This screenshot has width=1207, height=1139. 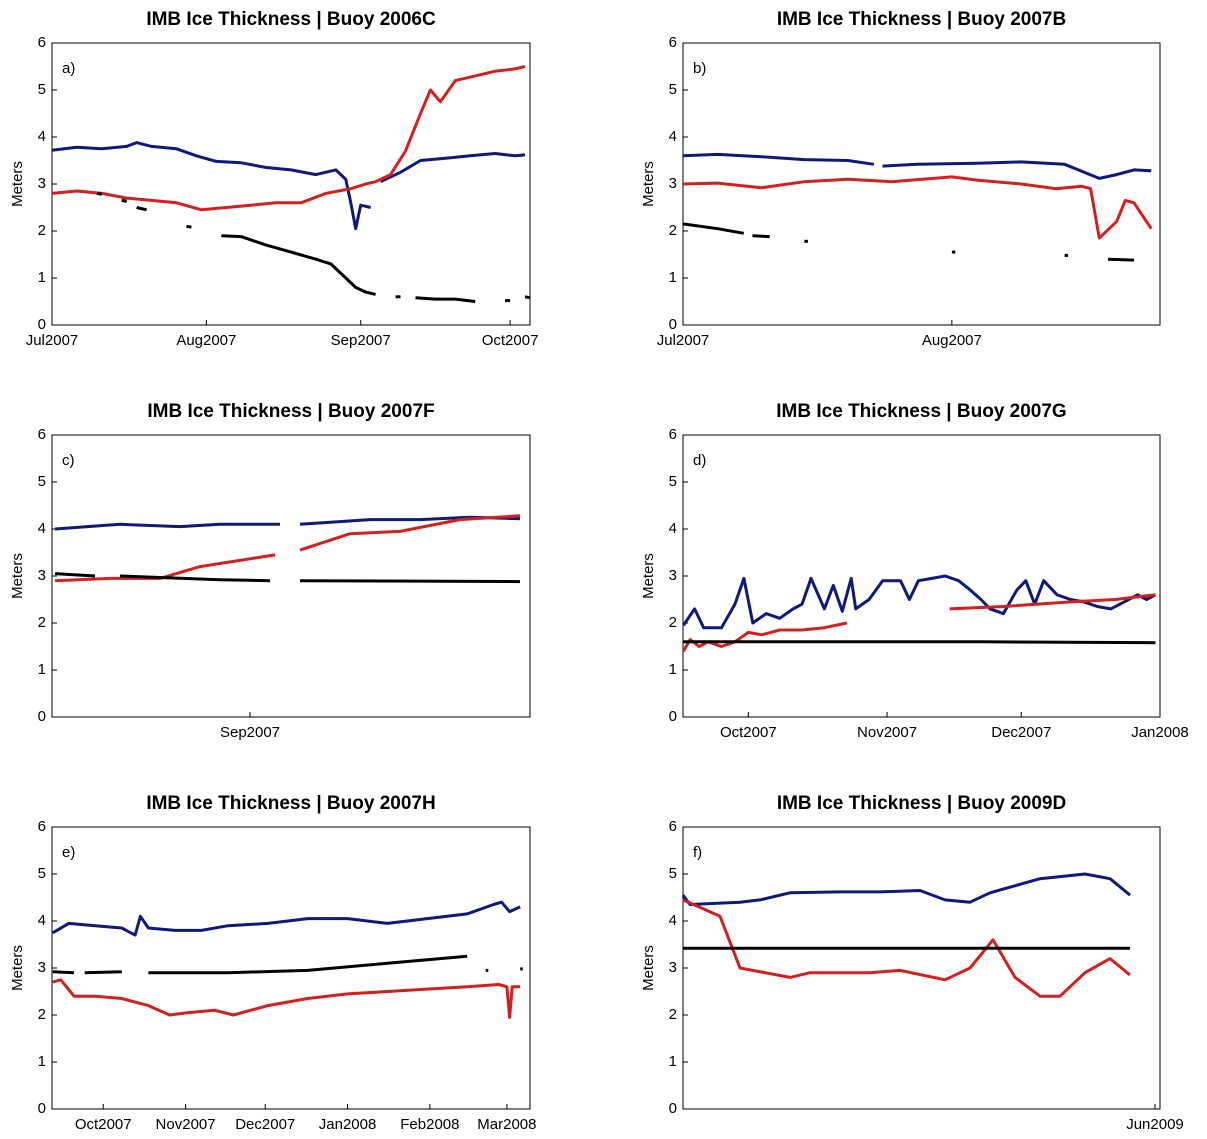 What do you see at coordinates (683, 340) in the screenshot?
I see `x-tick-label: Jul2007` at bounding box center [683, 340].